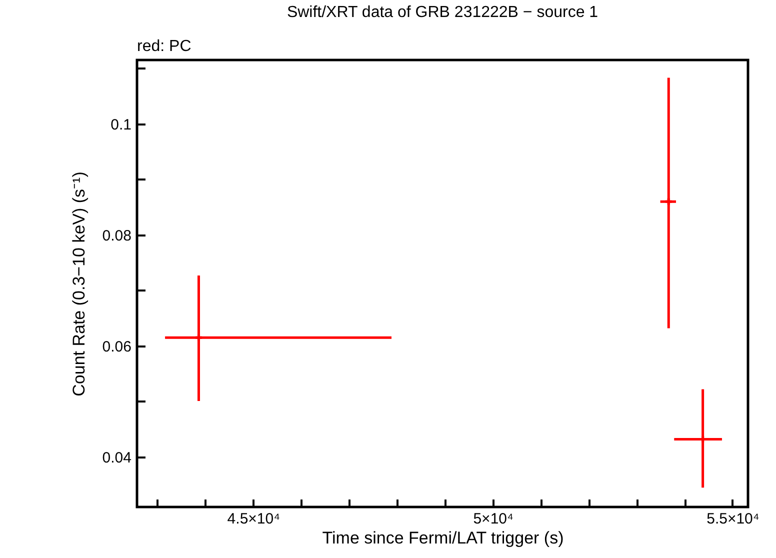  Describe the element at coordinates (117, 458) in the screenshot. I see `y-tick-label: 0.04` at that location.